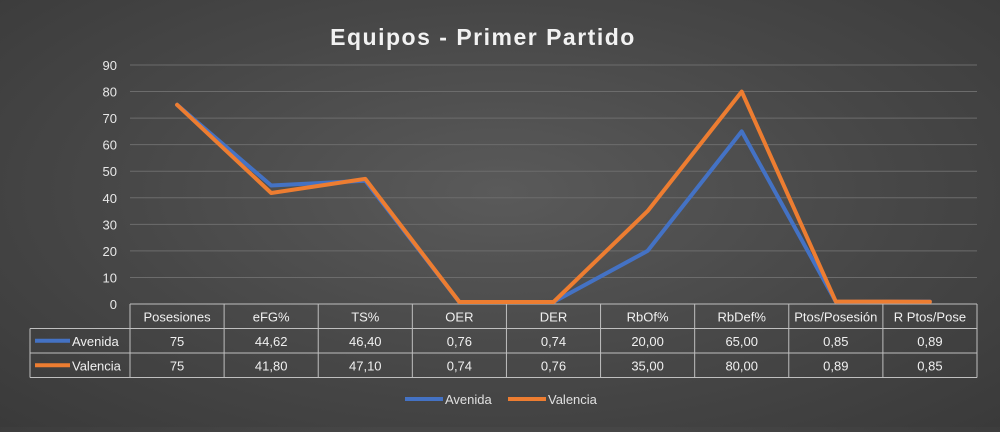  I want to click on data-label: 46,40, so click(365, 341).